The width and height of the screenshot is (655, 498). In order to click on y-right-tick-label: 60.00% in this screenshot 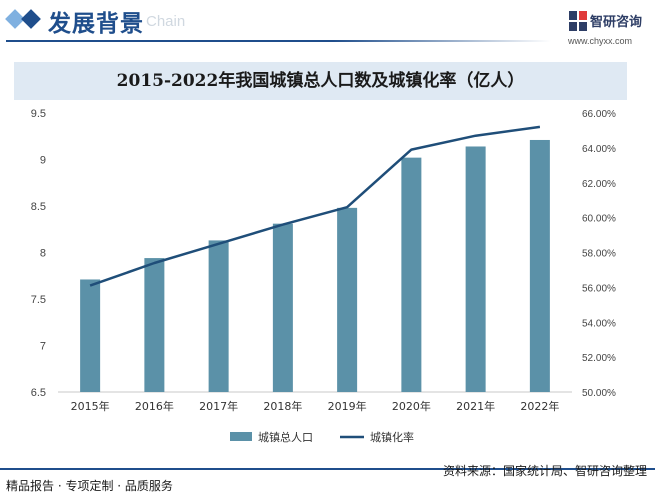, I will do `click(599, 219)`.